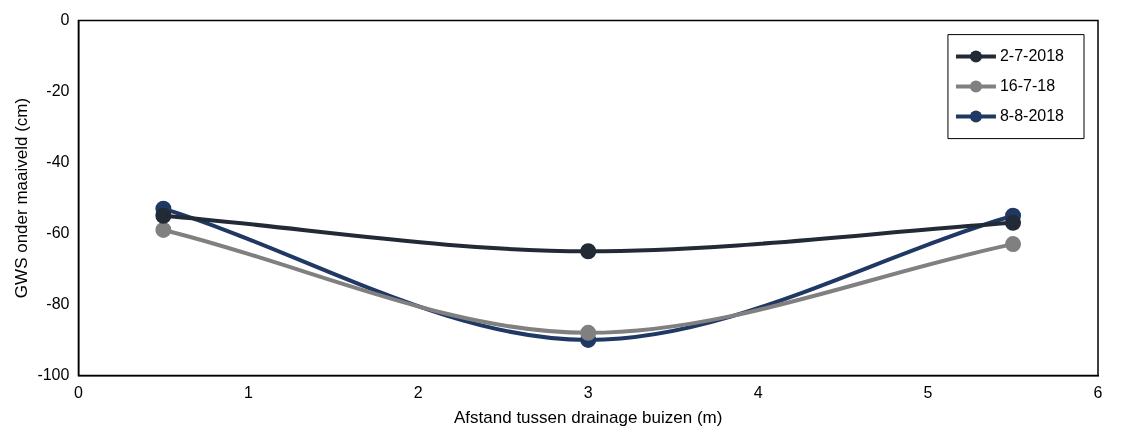 This screenshot has width=1122, height=439. Describe the element at coordinates (1032, 56) in the screenshot. I see `legend-label: 2-7-2018` at that location.